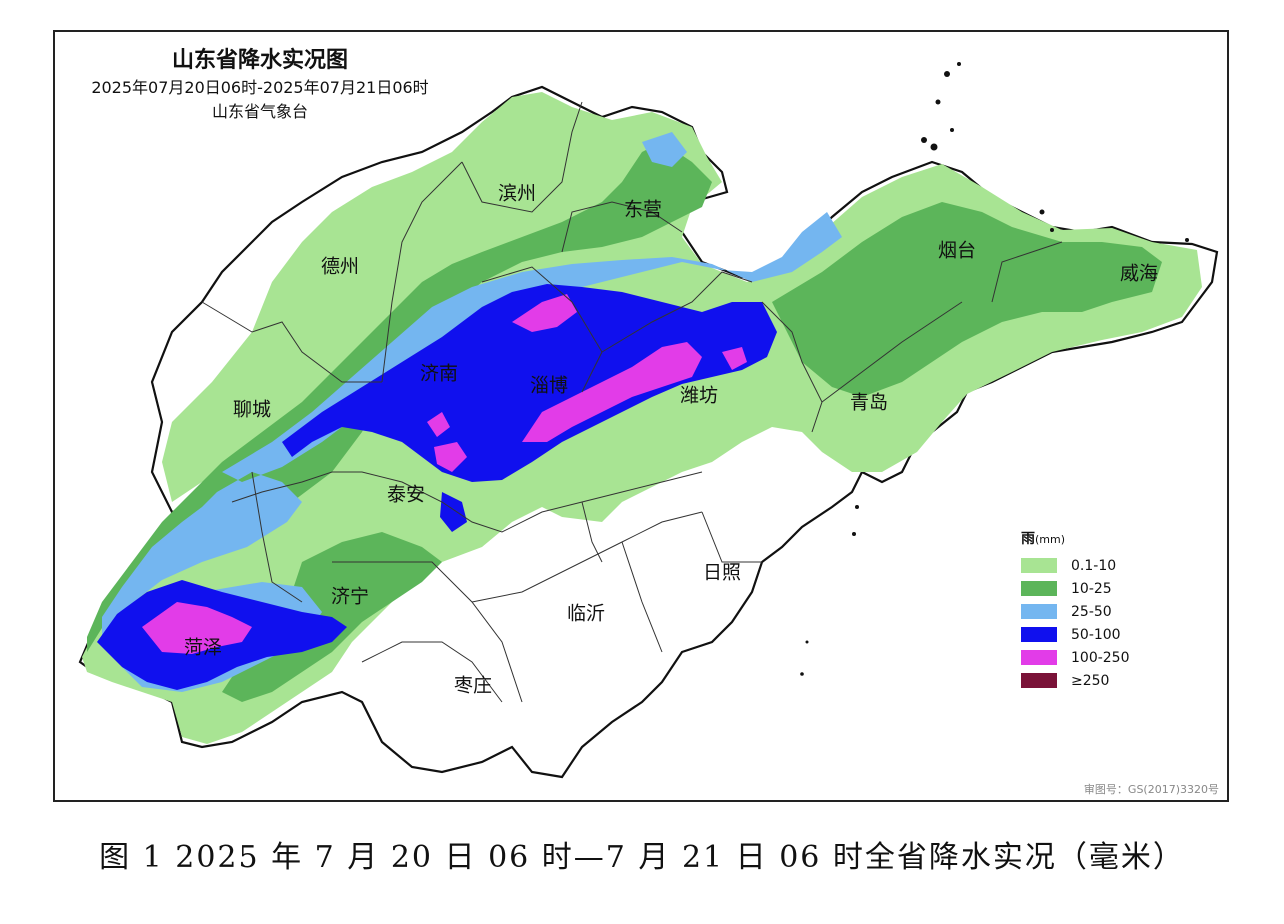 This screenshot has height=924, width=1284. I want to click on legend-label: ≥250, so click(1090, 680).